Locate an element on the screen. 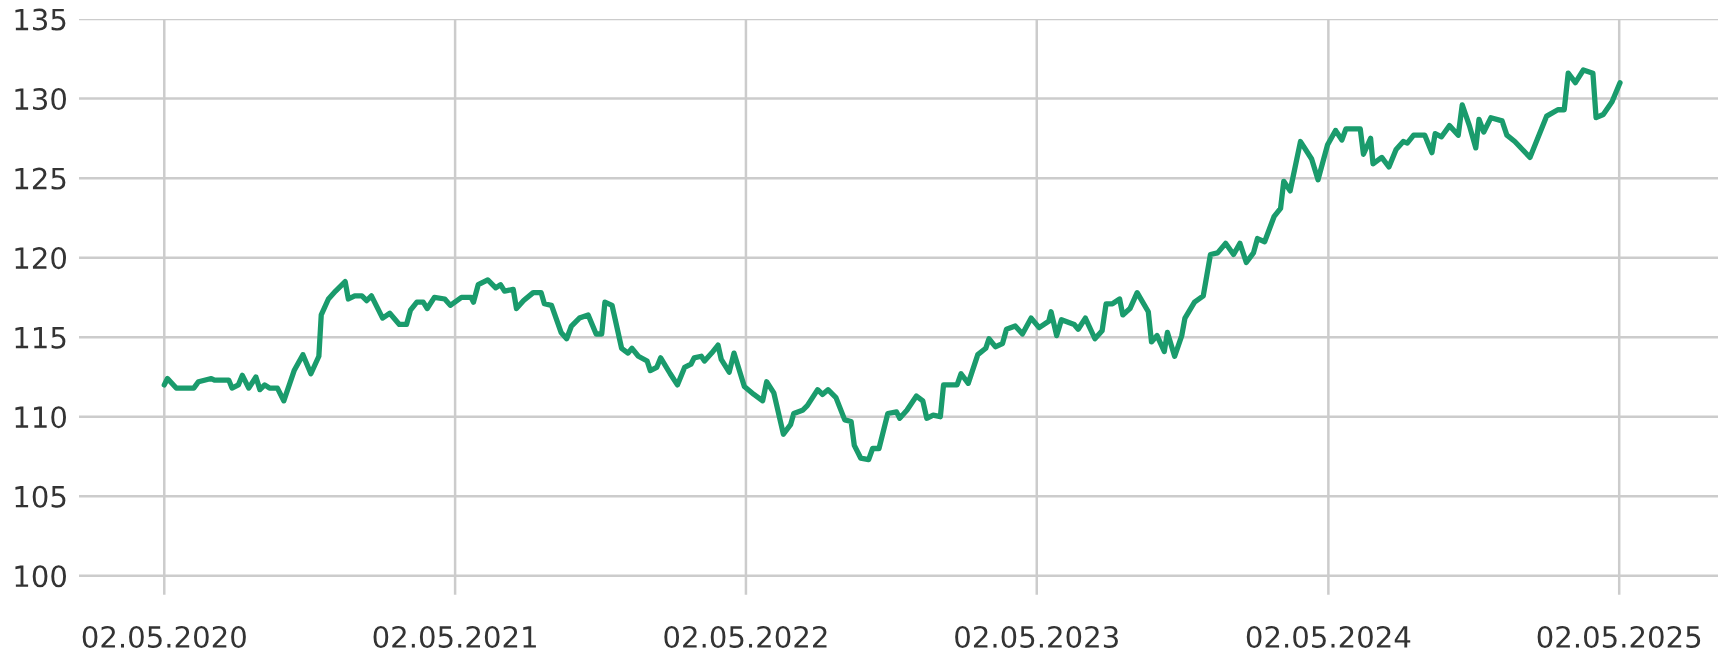 Image resolution: width=1718 pixels, height=658 pixels. y-tick-label: 135 is located at coordinates (40, 19).